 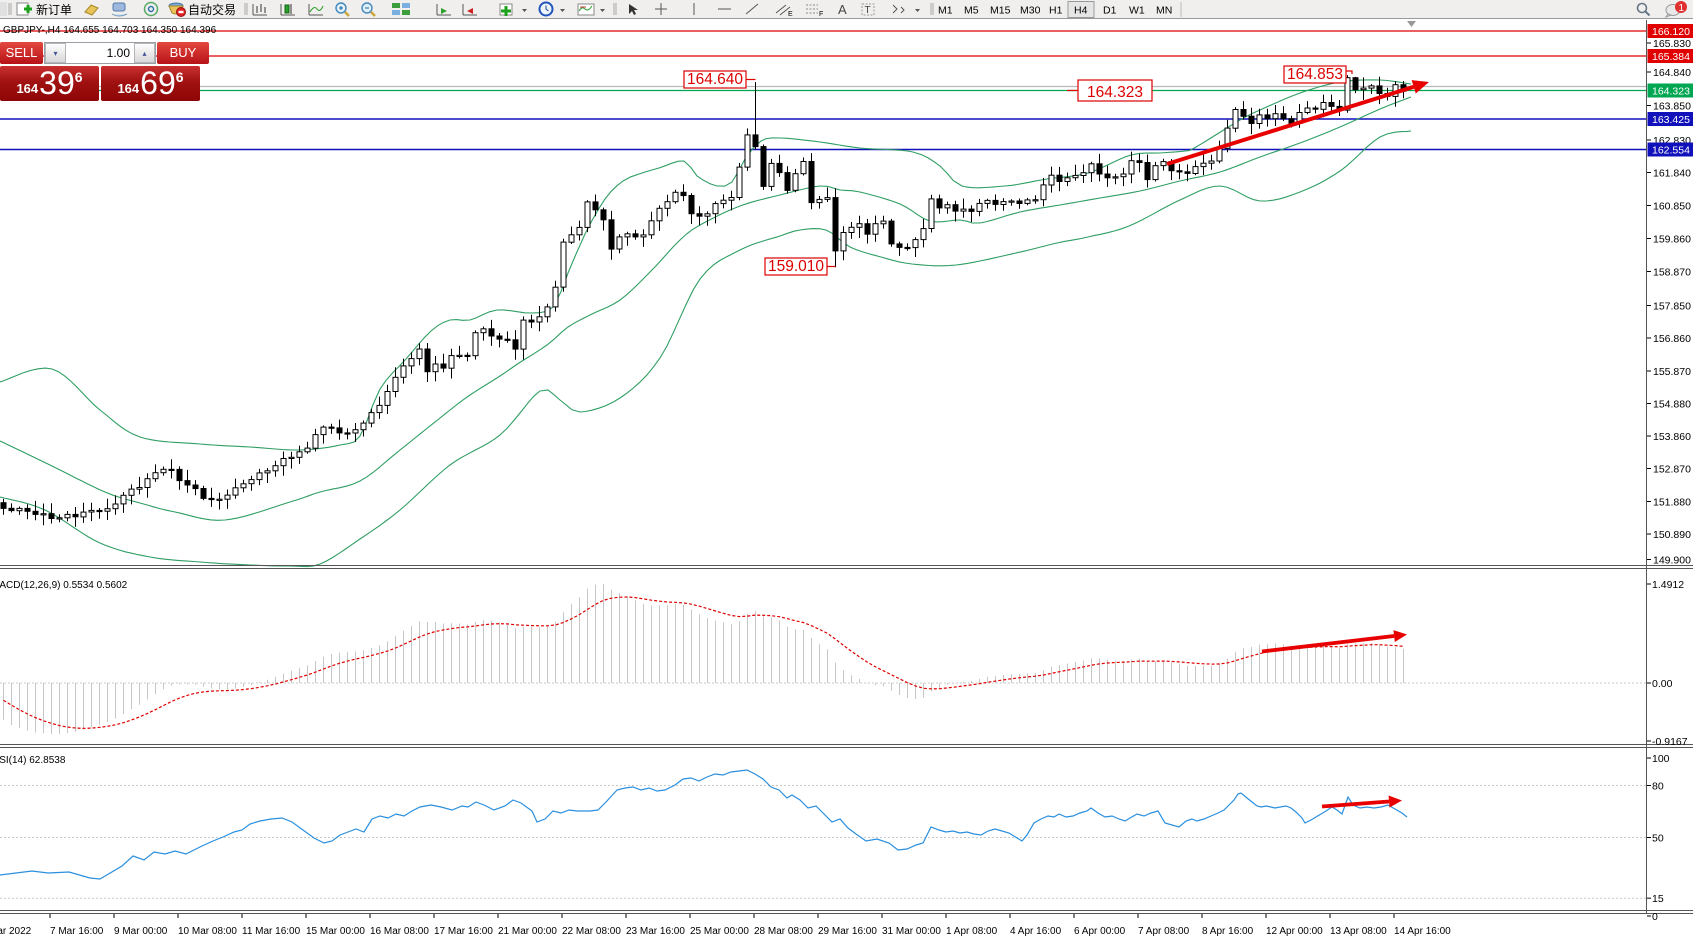 What do you see at coordinates (212, 9) in the screenshot?
I see `svg-text: 自动交易` at bounding box center [212, 9].